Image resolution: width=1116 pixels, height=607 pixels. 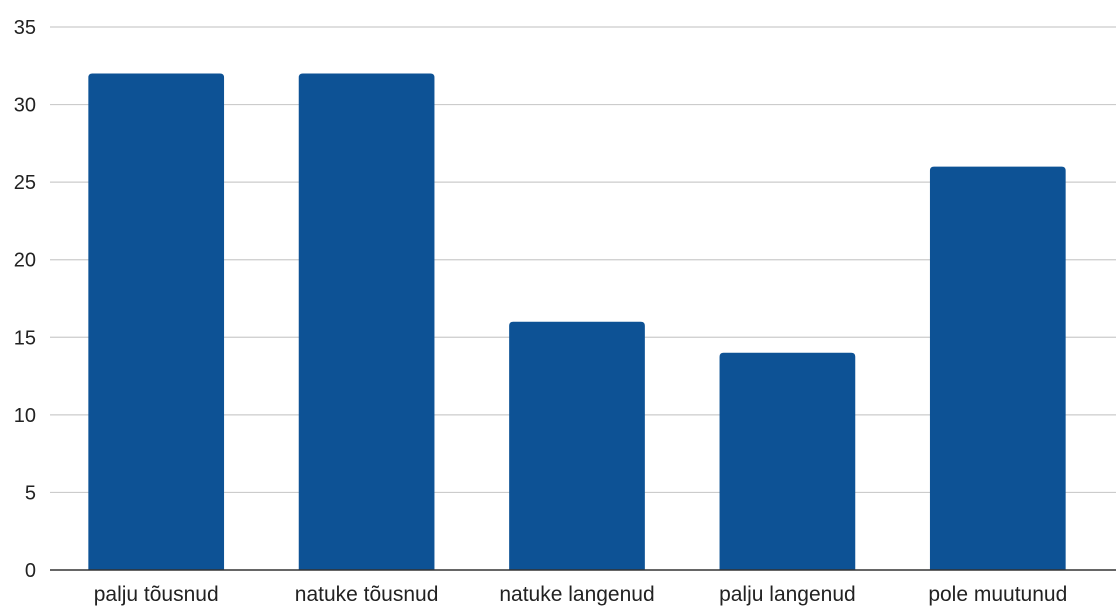 I want to click on y-tick-label: 35, so click(x=25, y=28).